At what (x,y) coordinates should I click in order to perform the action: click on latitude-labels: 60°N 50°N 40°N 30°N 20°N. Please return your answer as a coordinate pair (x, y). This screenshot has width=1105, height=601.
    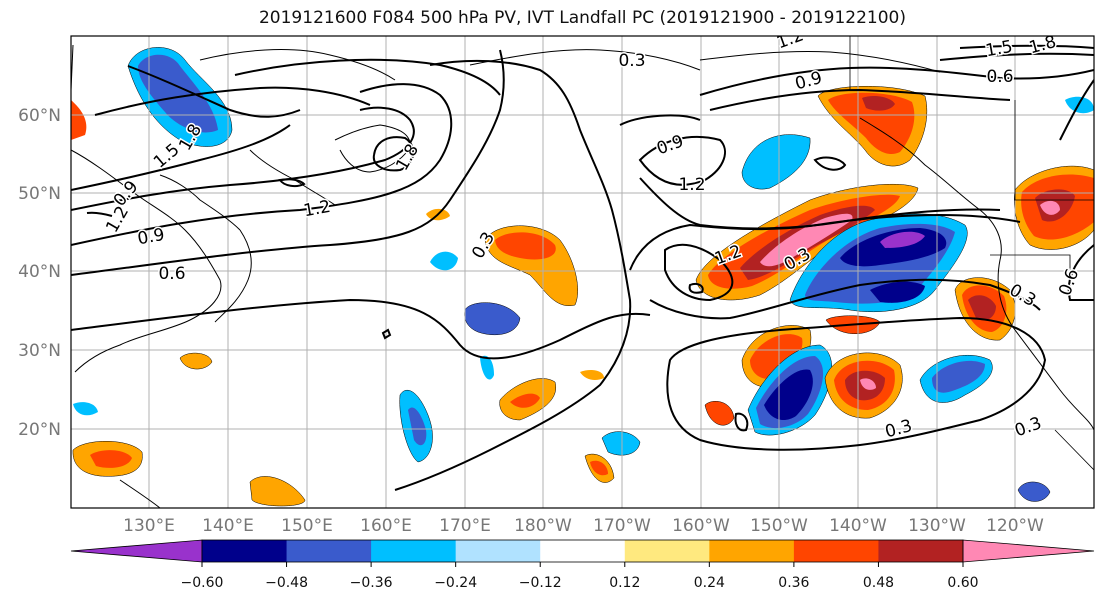
    Looking at the image, I should click on (39, 273).